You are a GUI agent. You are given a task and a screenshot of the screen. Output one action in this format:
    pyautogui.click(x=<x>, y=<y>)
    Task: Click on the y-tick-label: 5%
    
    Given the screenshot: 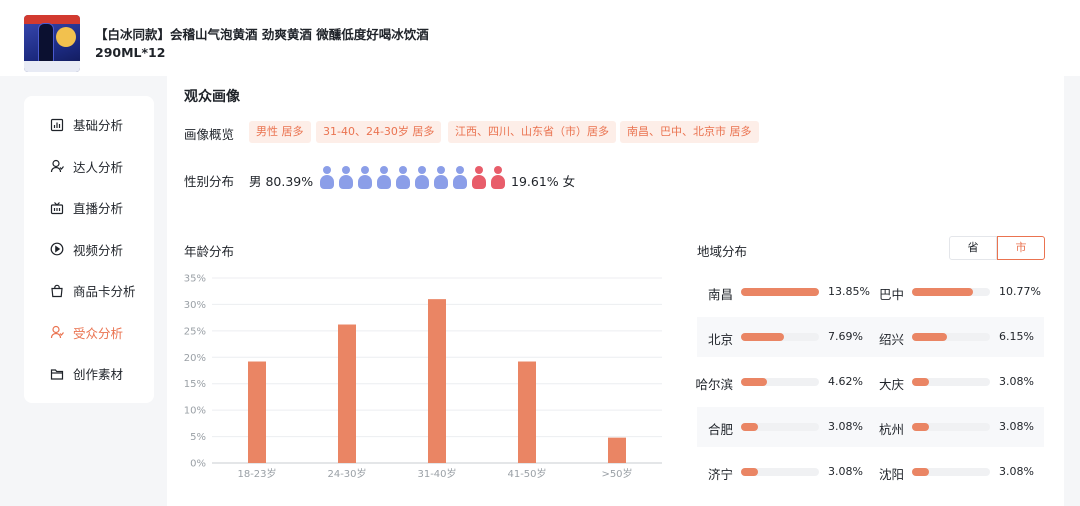 What is the action you would take?
    pyautogui.click(x=198, y=437)
    